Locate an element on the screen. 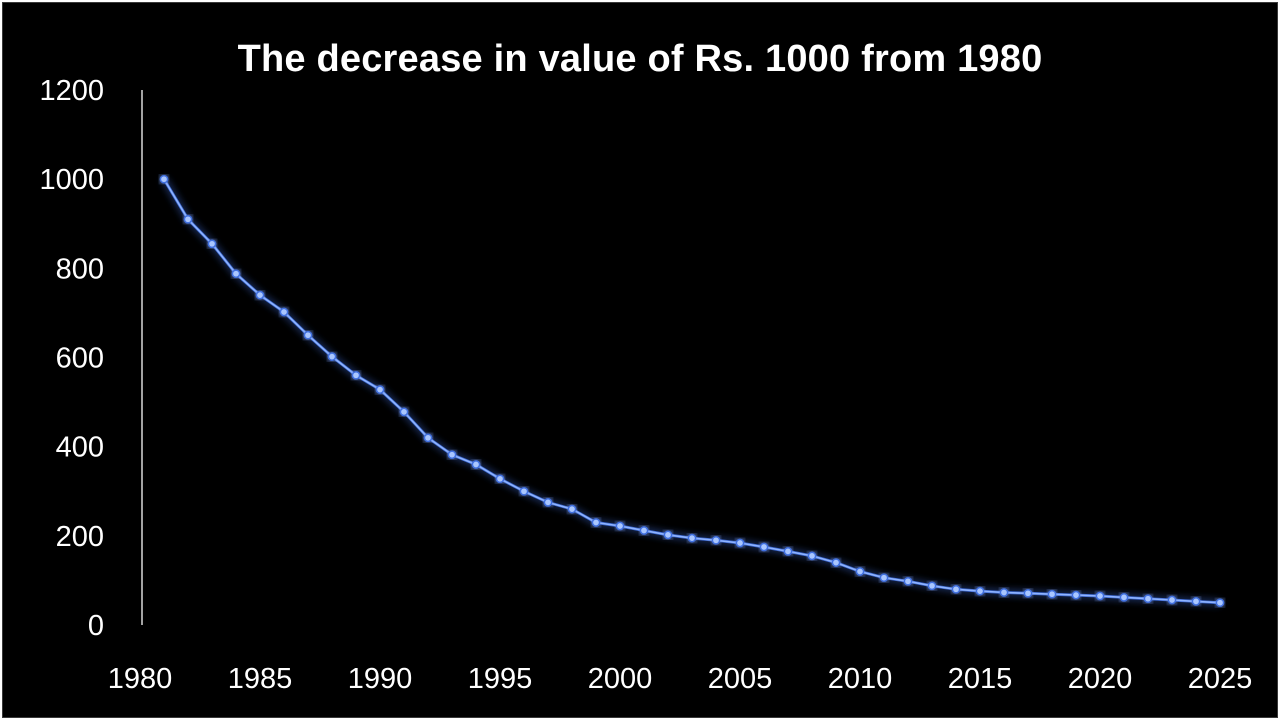  x-tick-label: 2000 is located at coordinates (620, 679).